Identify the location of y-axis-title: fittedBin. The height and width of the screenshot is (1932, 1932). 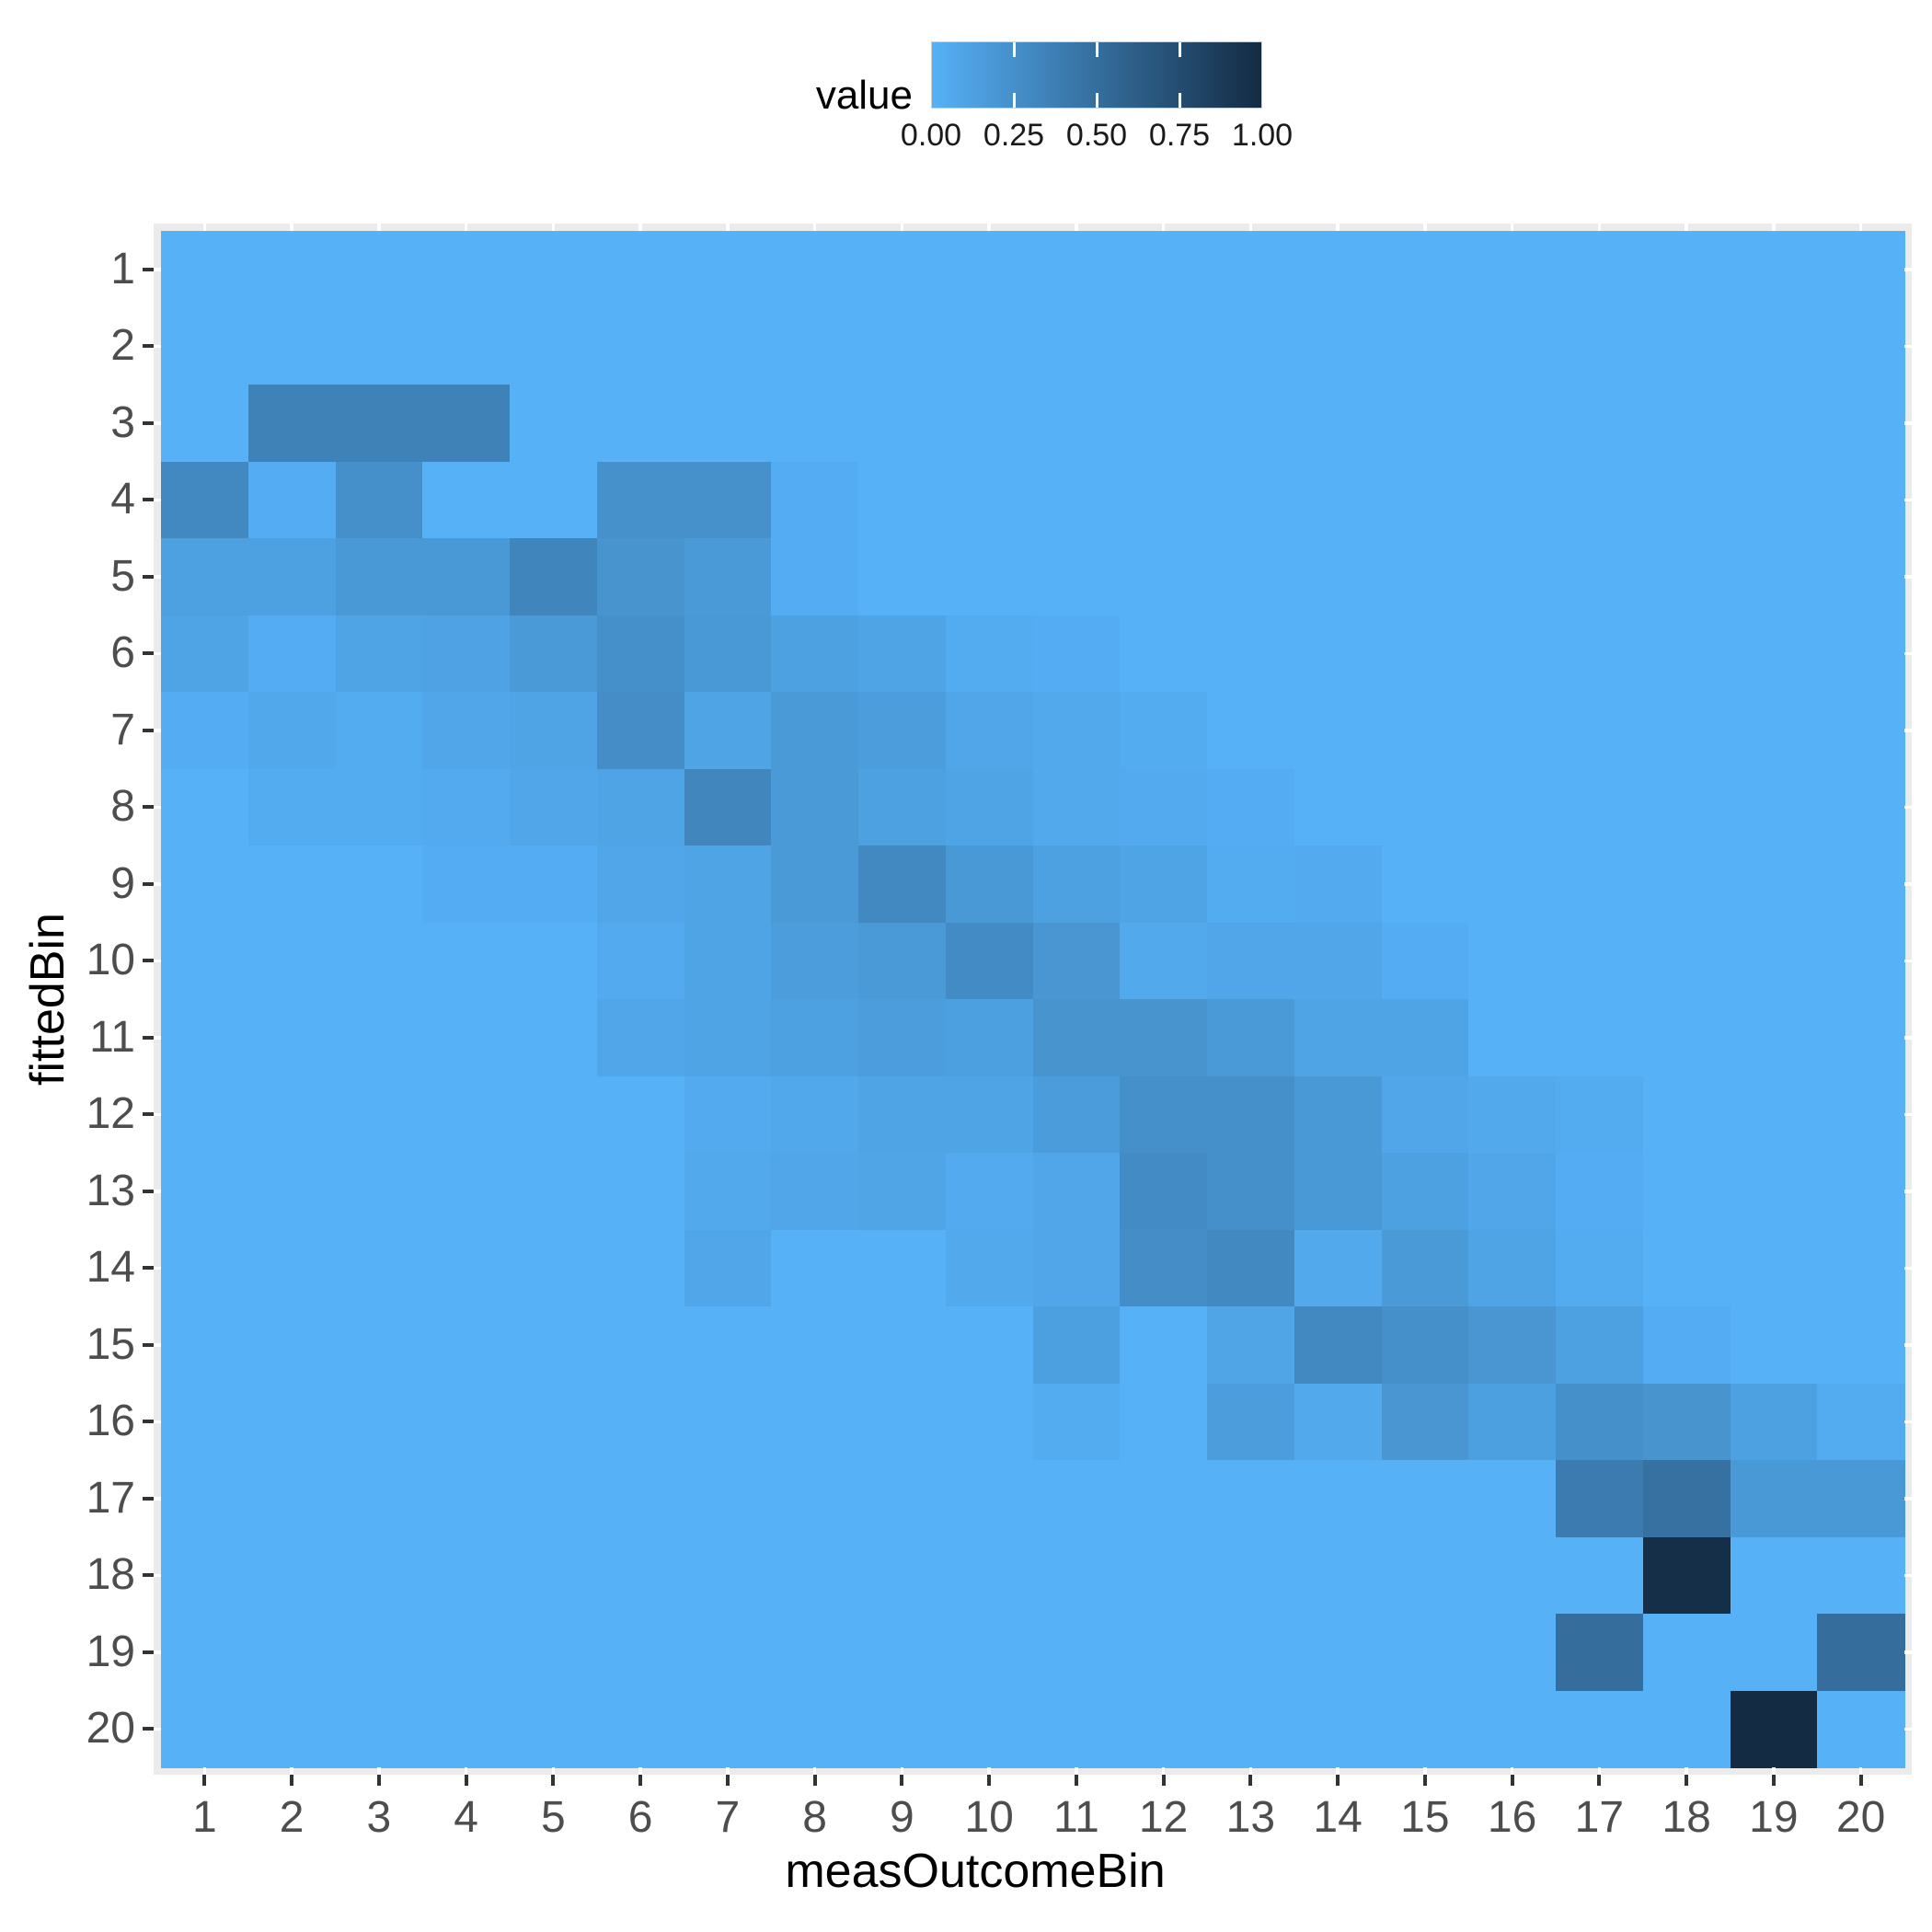
(48, 999).